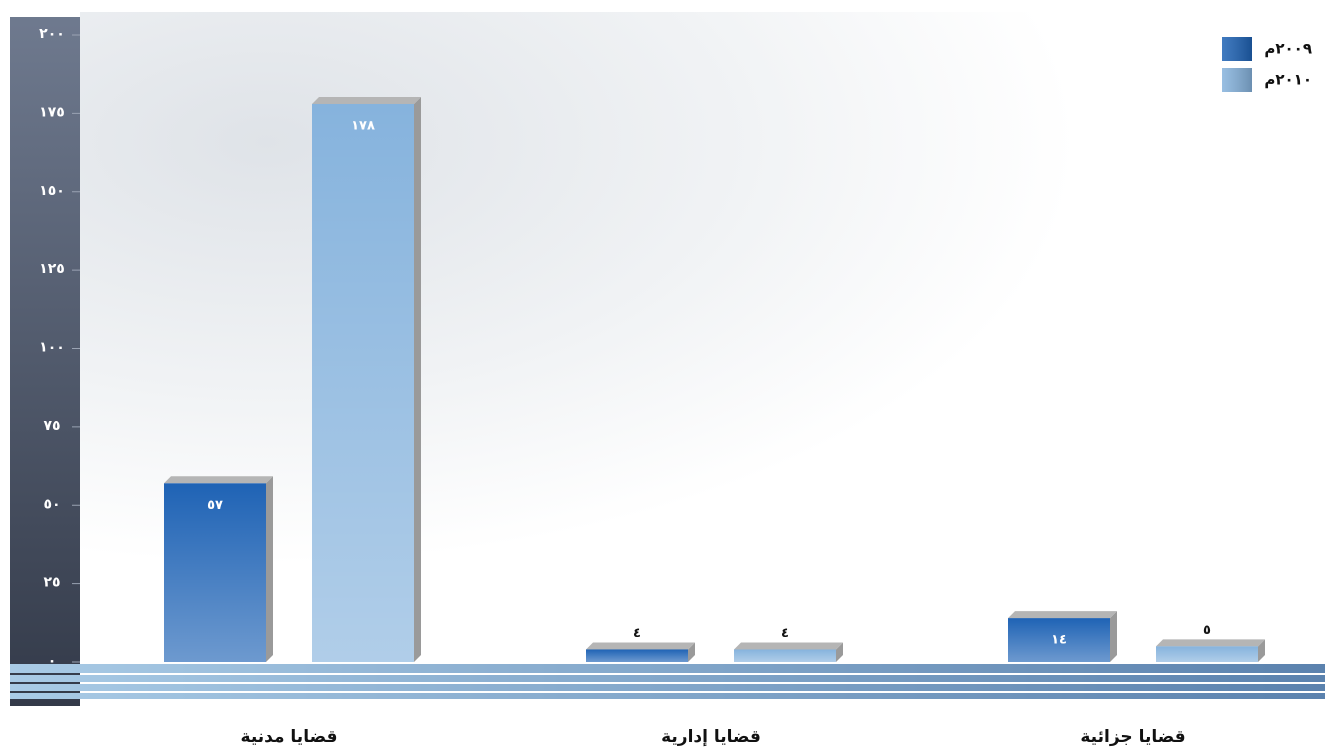  What do you see at coordinates (51, 504) in the screenshot?
I see `y-tick-label: ٥٠` at bounding box center [51, 504].